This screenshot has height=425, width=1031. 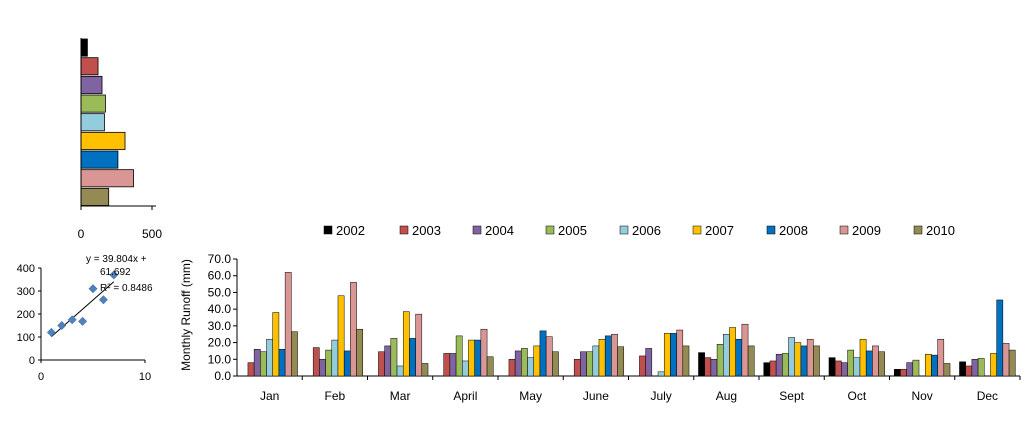 I want to click on bar-2006-Oct, so click(x=857, y=367).